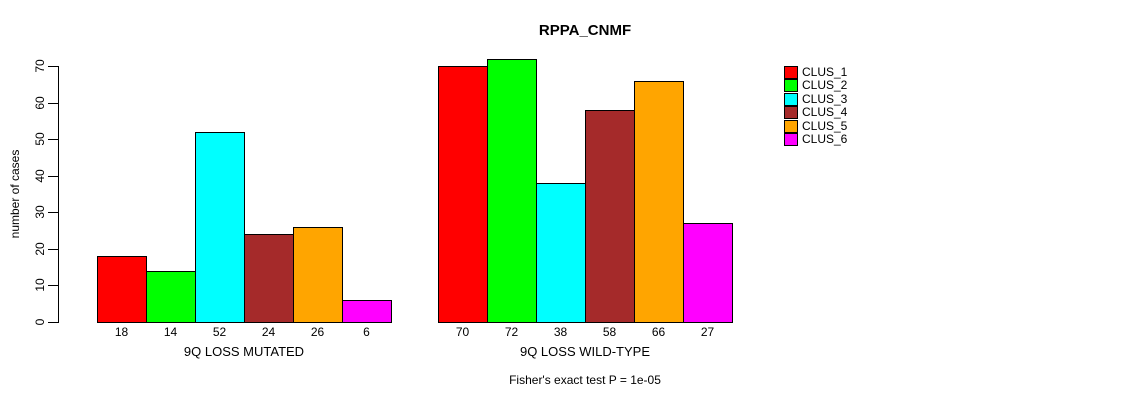 This screenshot has width=1140, height=400. Describe the element at coordinates (610, 216) in the screenshot. I see `bar-clus_4-group2` at that location.